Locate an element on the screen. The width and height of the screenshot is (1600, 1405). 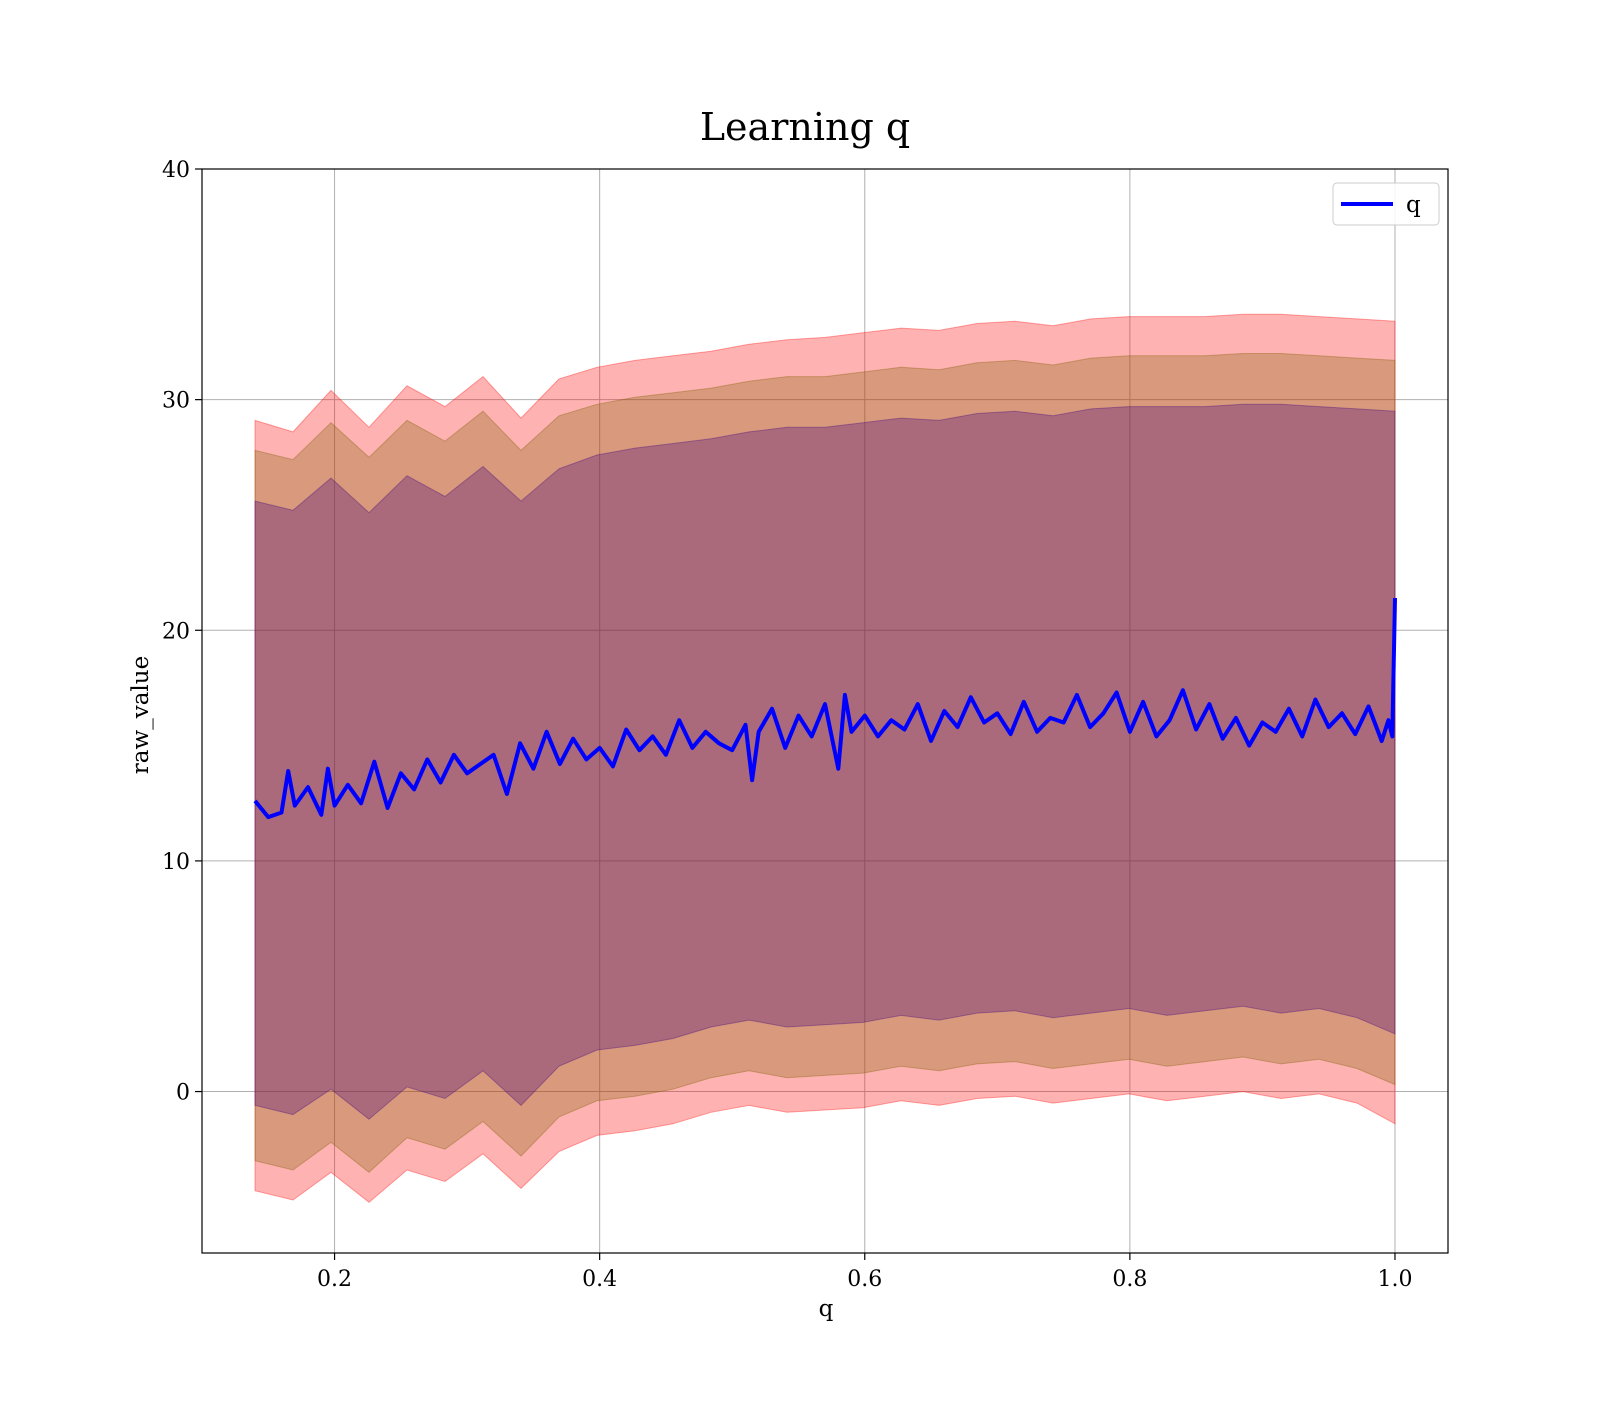
x-axis-label: q is located at coordinates (826, 1309).